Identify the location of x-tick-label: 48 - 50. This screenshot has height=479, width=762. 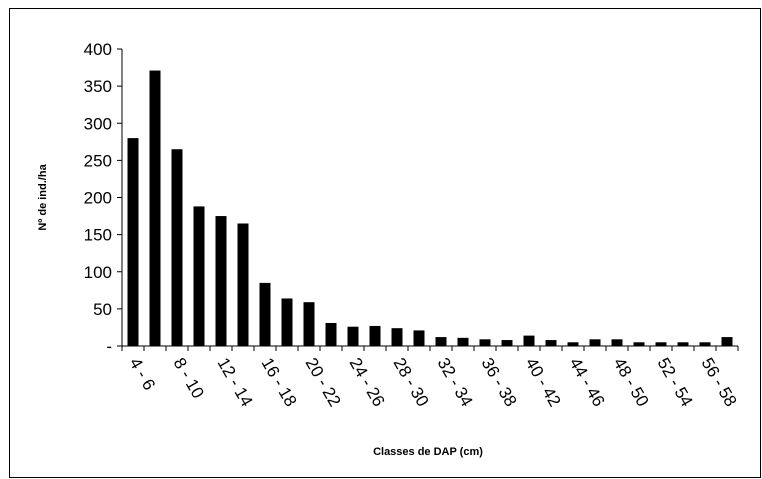
(631, 382).